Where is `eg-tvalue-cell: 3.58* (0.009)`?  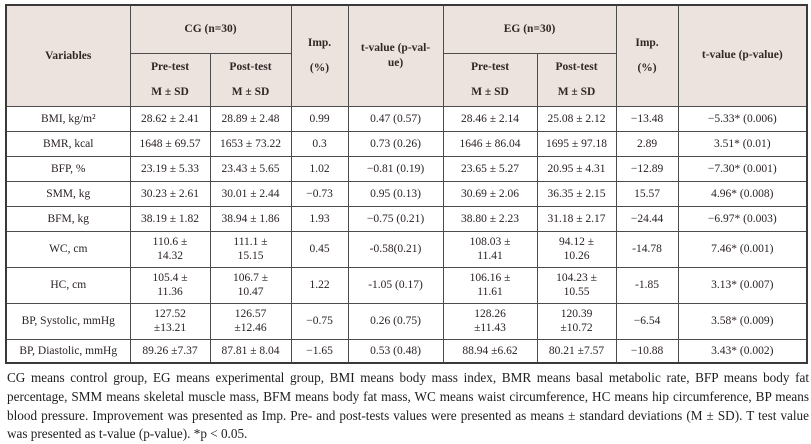
eg-tvalue-cell: 3.58* (0.009) is located at coordinates (742, 321).